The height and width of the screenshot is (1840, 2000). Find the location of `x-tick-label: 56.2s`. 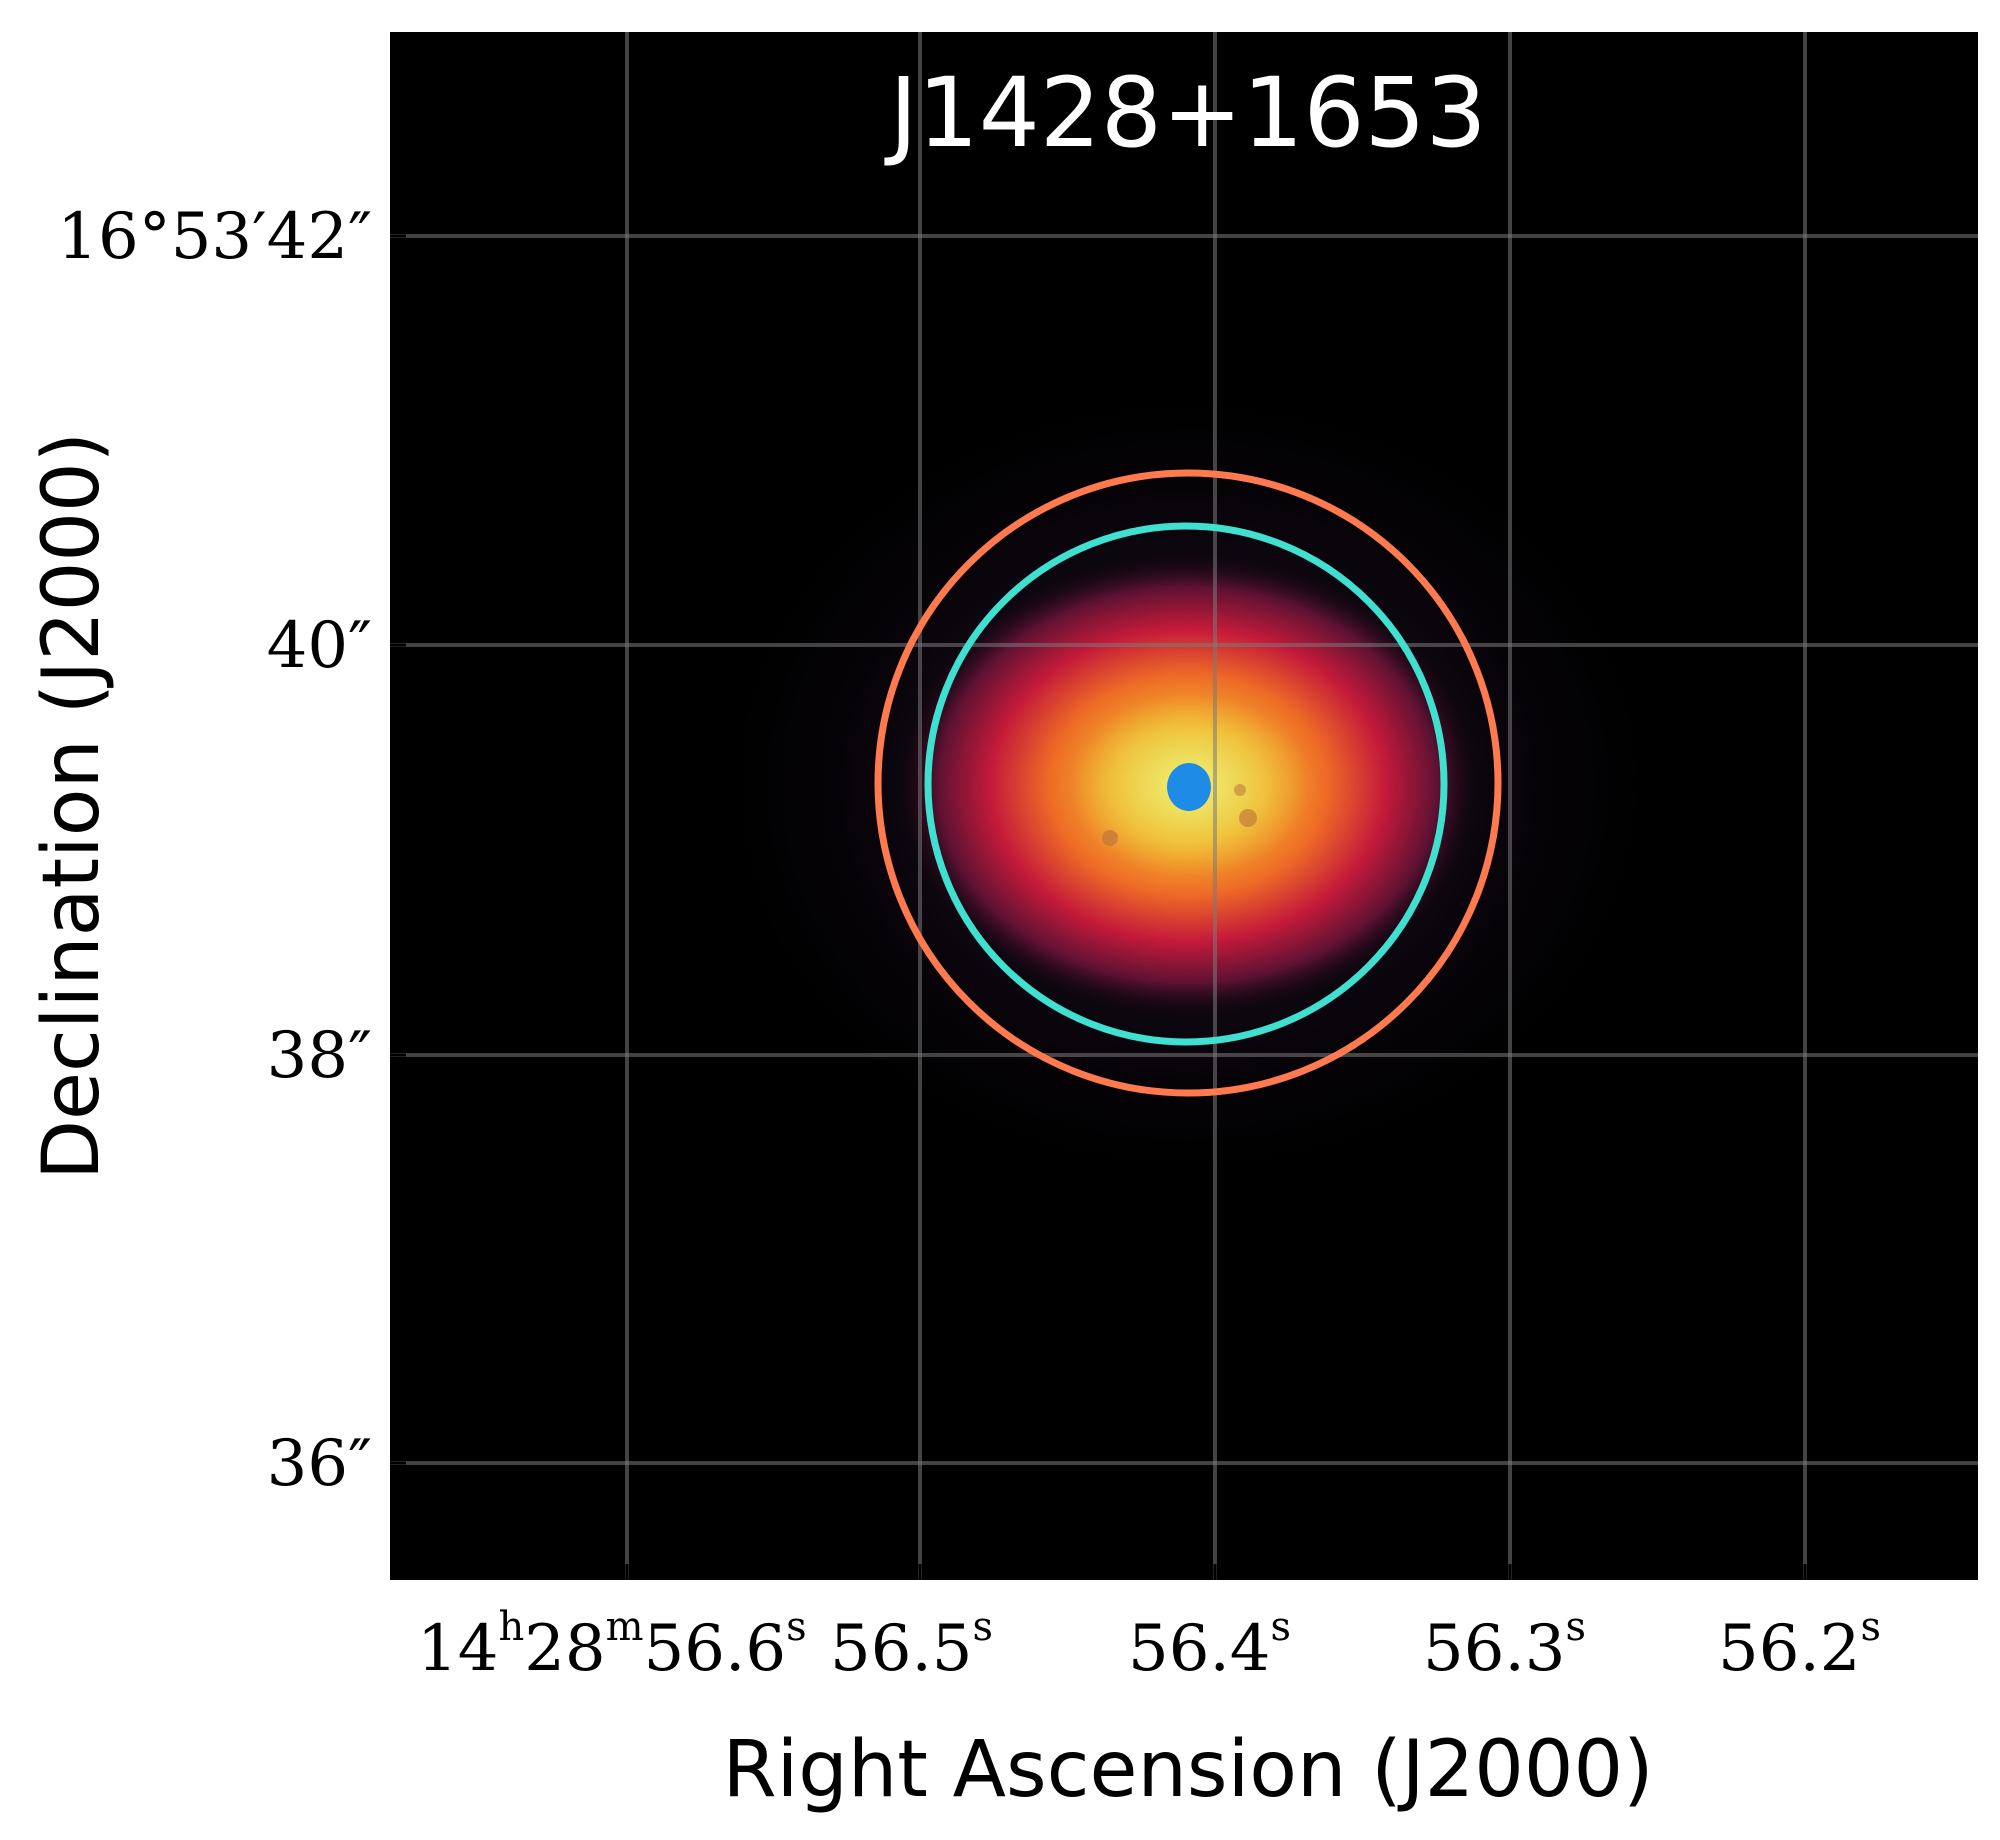

x-tick-label: 56.2s is located at coordinates (1799, 1645).